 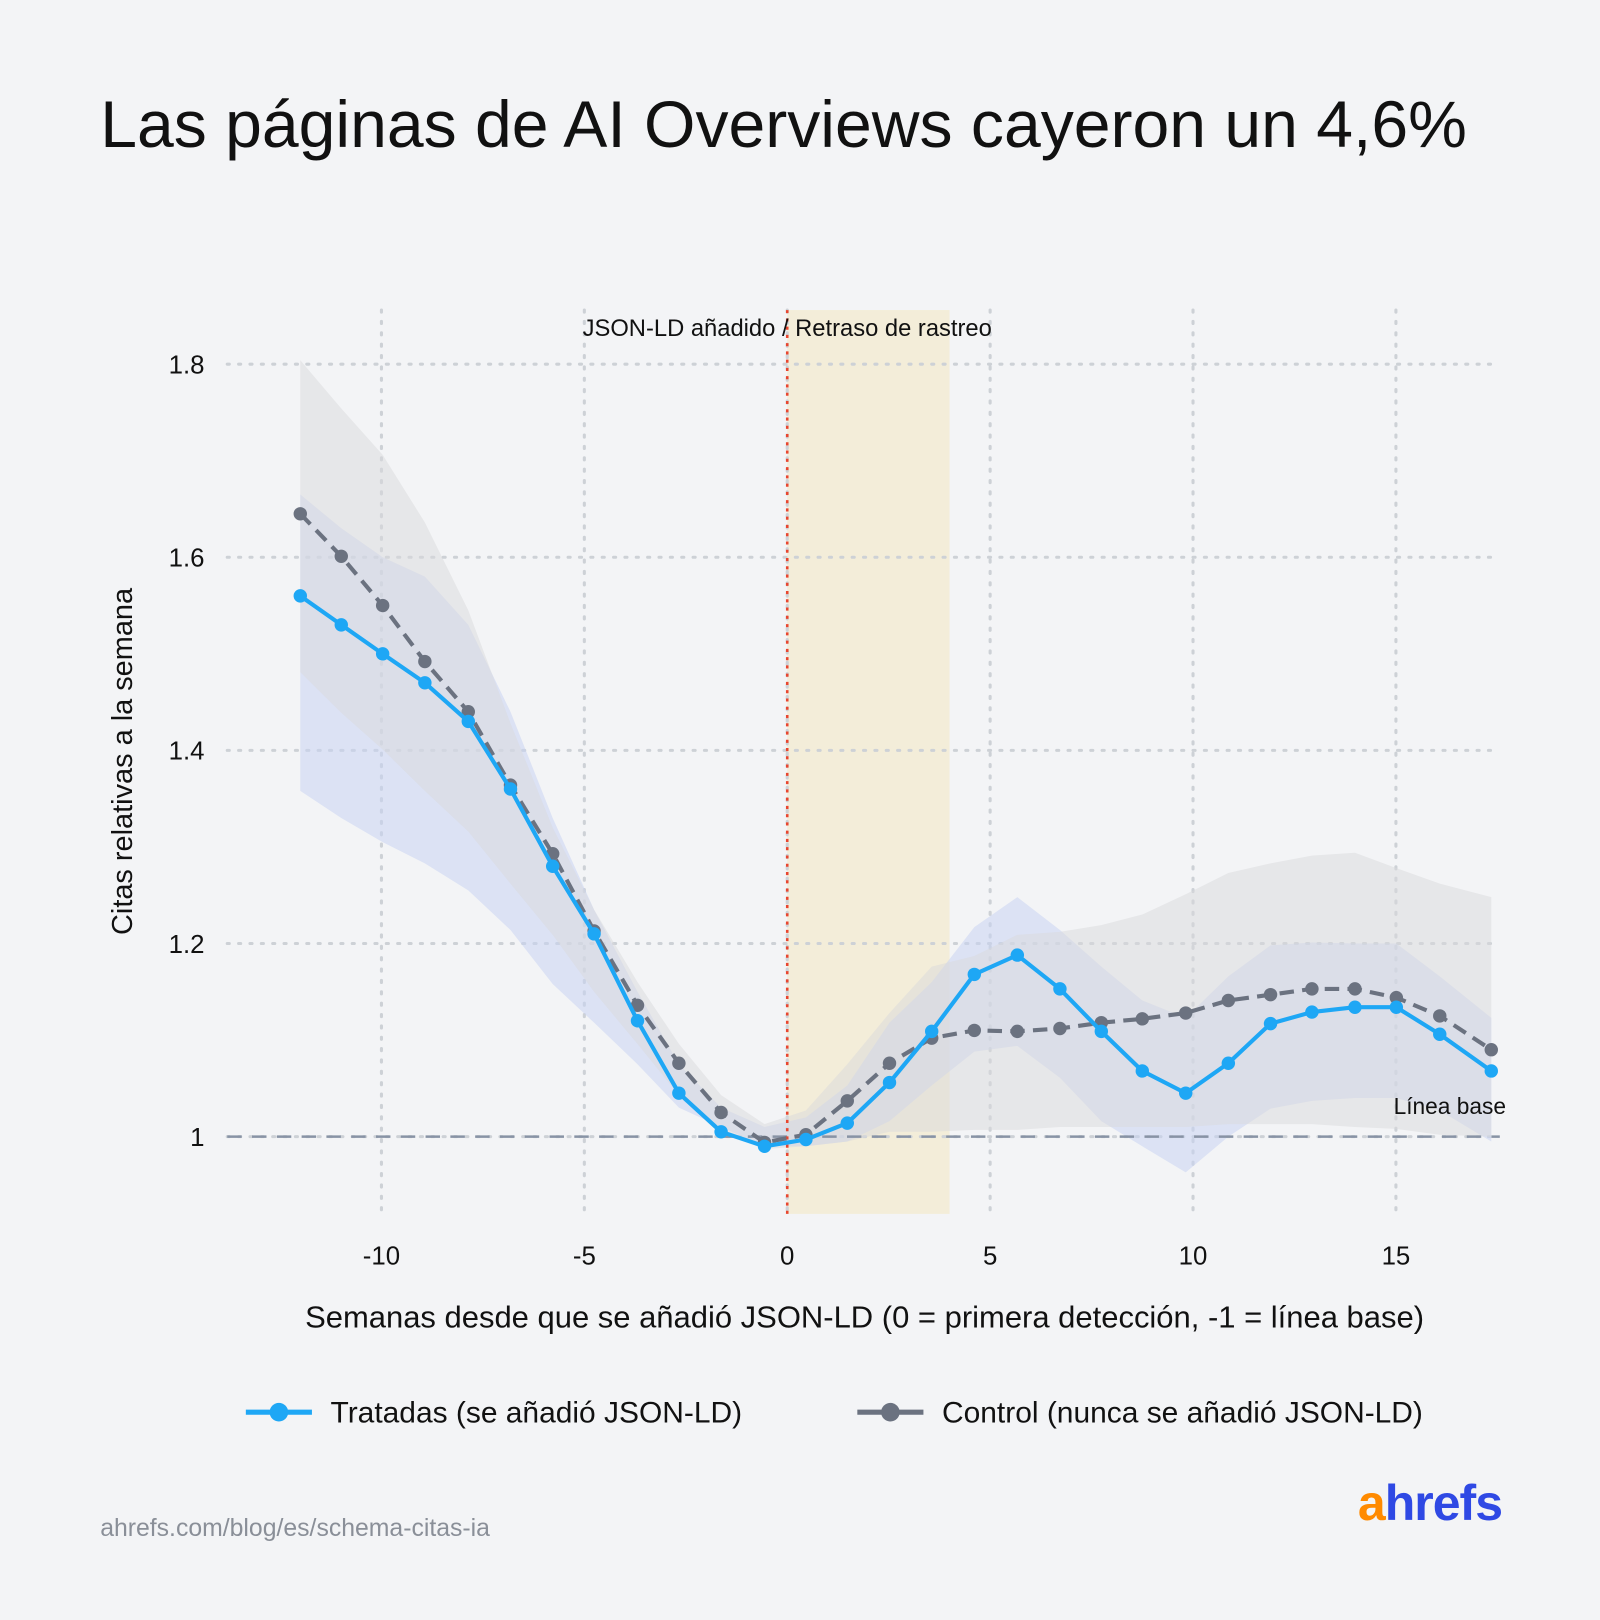 I want to click on legend-label: Tratadas (se añadió JSON-LD), so click(x=537, y=1413).